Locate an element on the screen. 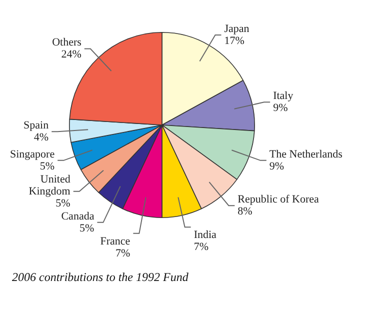  slice-label: Singapore is located at coordinates (32, 154).